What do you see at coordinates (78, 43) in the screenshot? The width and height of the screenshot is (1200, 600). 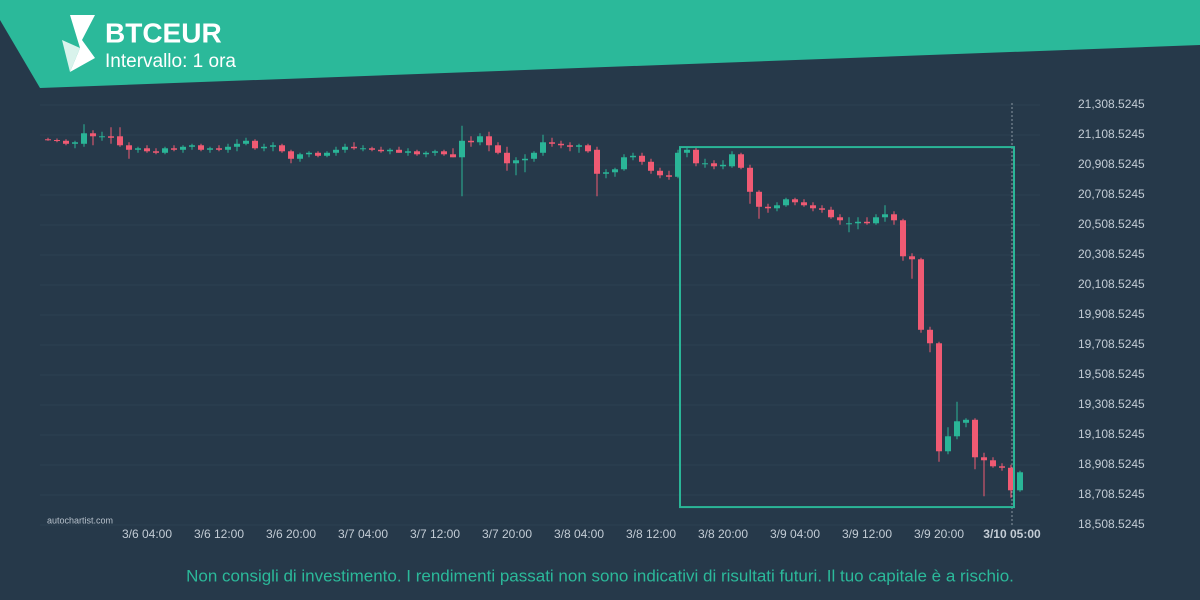 I see `logo` at bounding box center [78, 43].